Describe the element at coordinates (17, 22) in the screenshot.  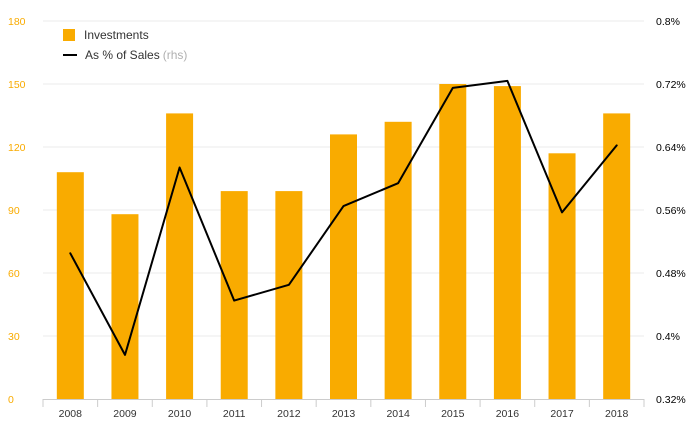
I see `left-y-tick-label: 180` at that location.